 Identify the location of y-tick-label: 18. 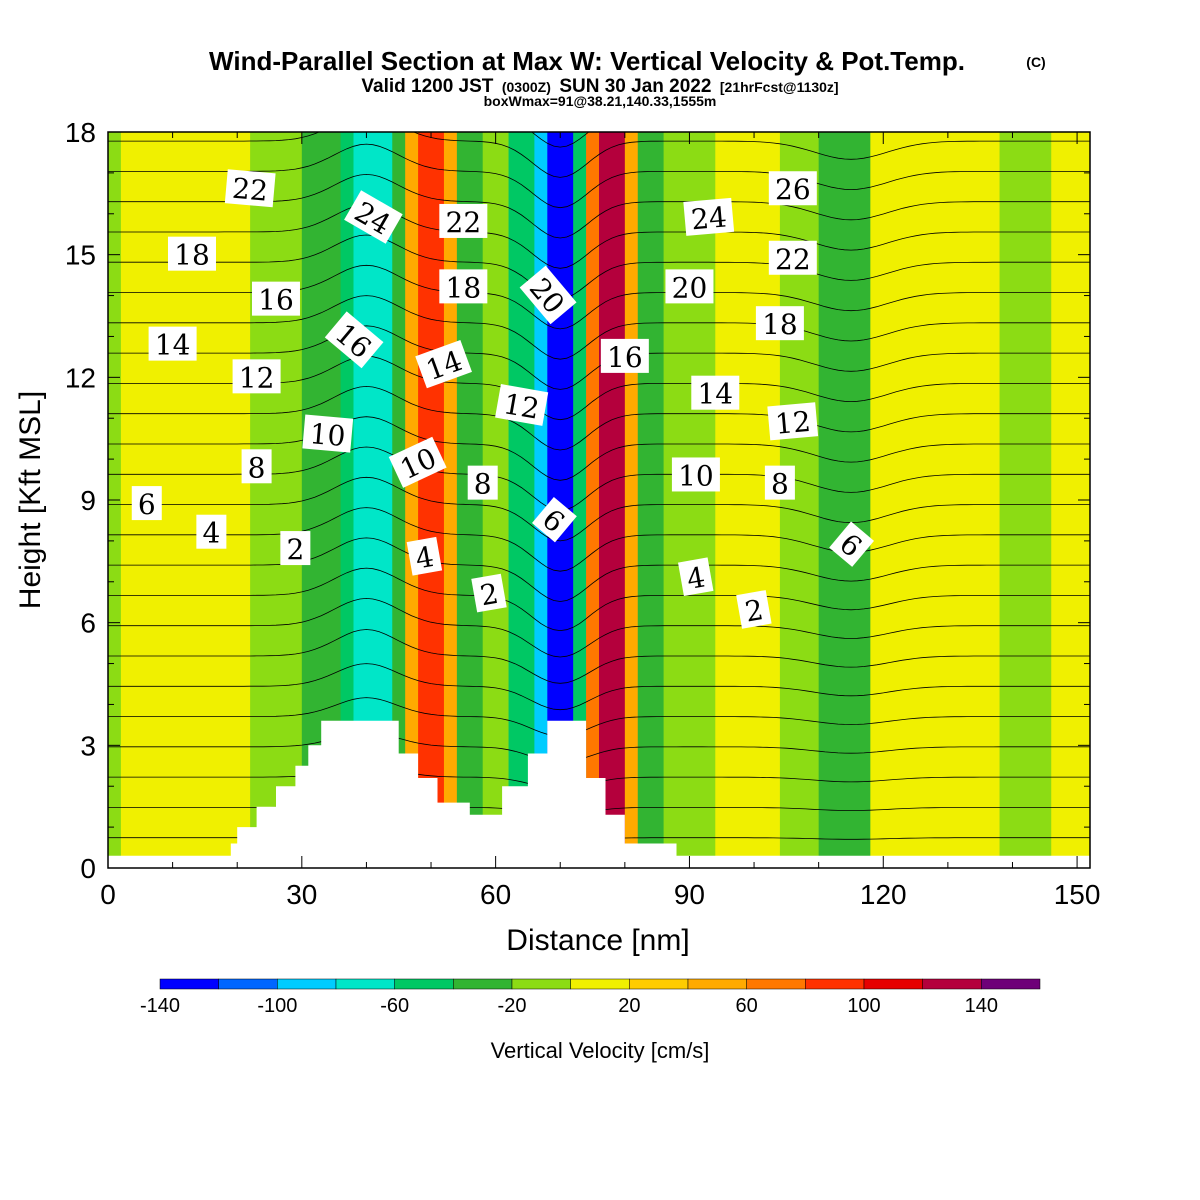
(80, 132).